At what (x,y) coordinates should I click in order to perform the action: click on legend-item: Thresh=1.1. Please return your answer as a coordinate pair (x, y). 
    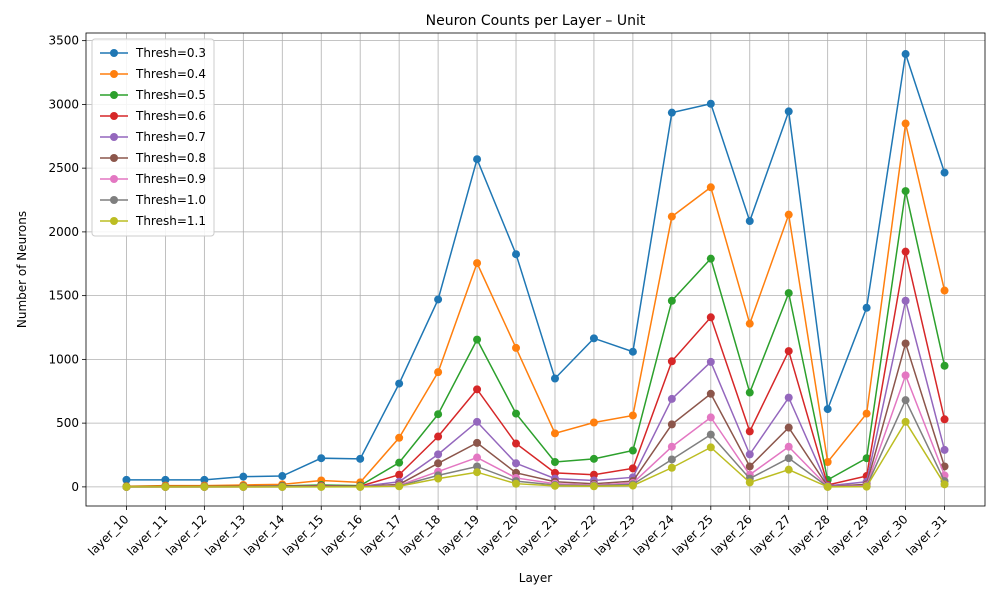
    Looking at the image, I should click on (153, 221).